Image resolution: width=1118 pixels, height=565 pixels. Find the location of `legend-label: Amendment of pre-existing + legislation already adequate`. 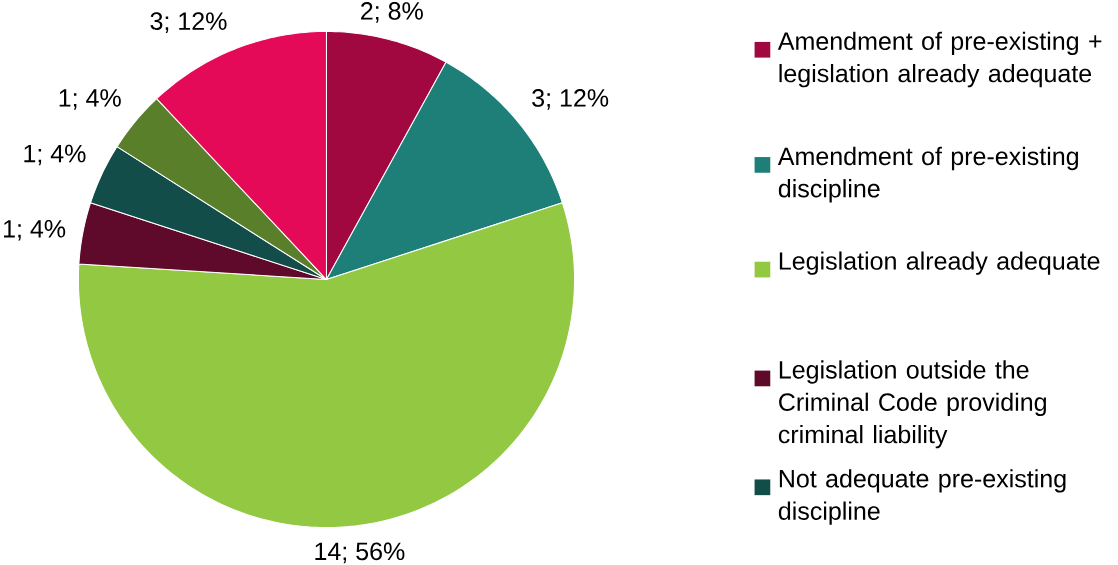

legend-label: Amendment of pre-existing + legislation already adequate is located at coordinates (939, 59).